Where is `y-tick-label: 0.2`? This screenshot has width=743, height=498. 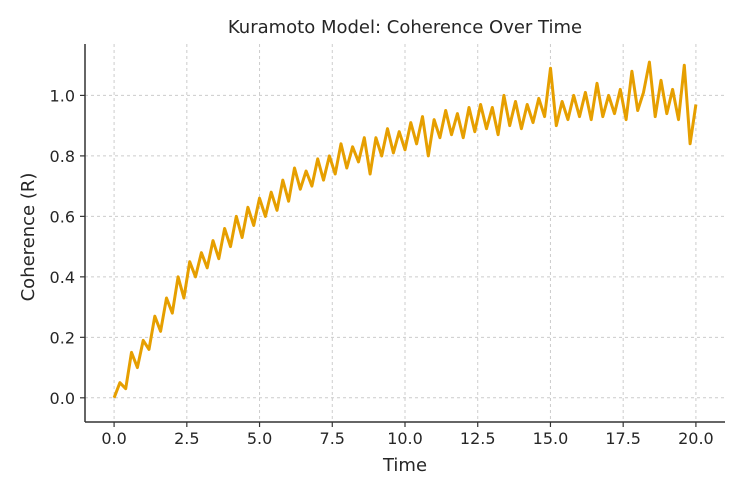 y-tick-label: 0.2 is located at coordinates (62, 337).